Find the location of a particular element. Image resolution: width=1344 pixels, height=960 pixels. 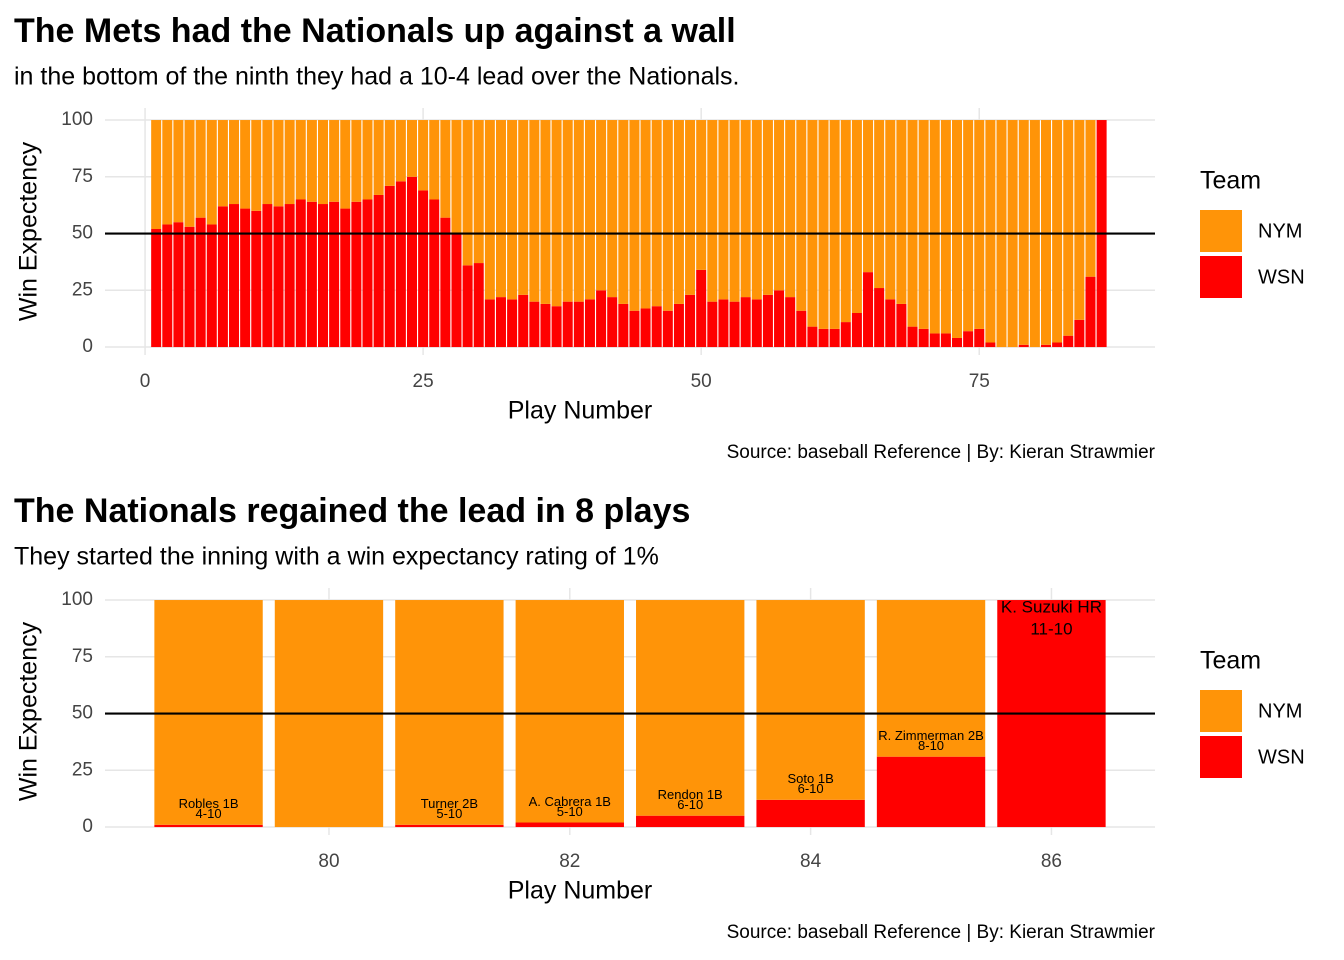

annotation: Robles 1B is located at coordinates (209, 803).